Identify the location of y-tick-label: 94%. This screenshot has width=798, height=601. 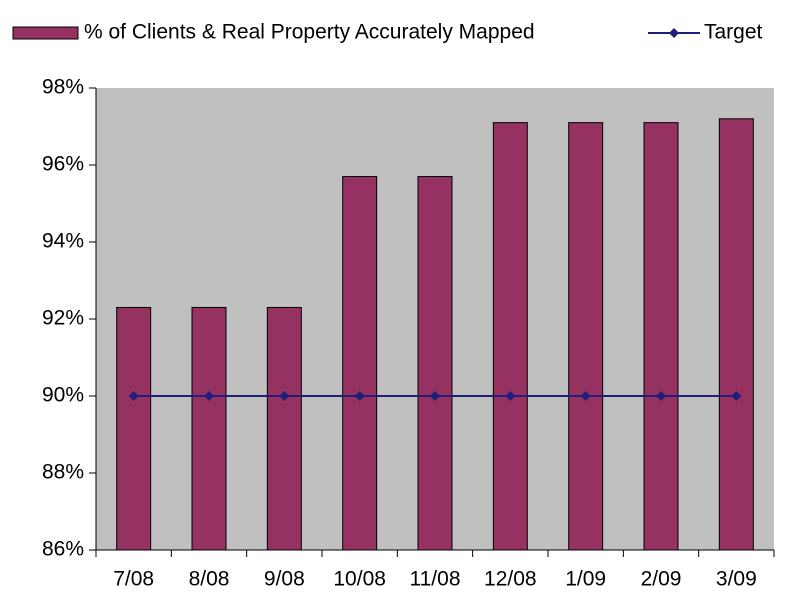
(63, 241).